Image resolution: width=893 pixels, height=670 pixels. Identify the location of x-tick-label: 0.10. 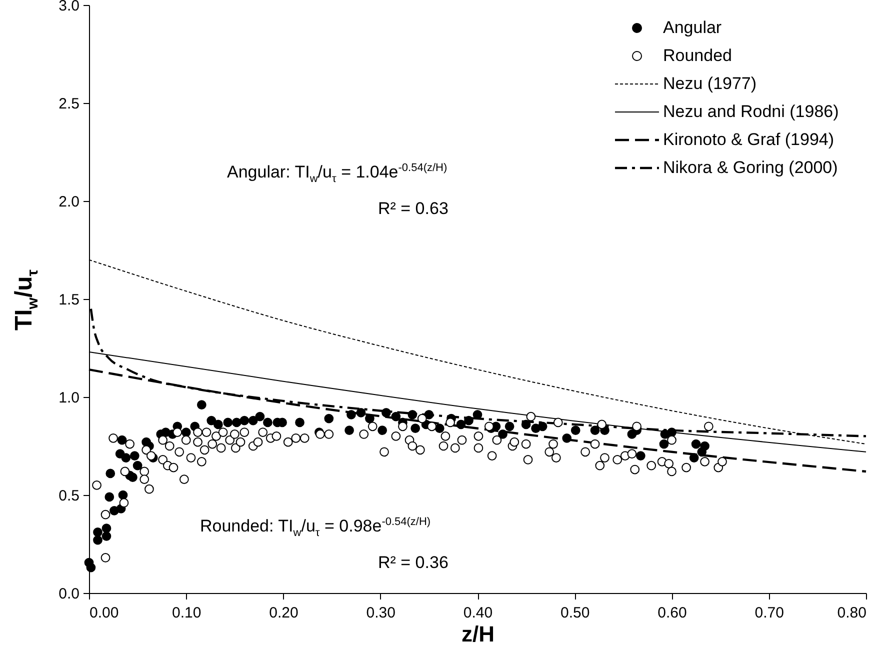
(187, 613).